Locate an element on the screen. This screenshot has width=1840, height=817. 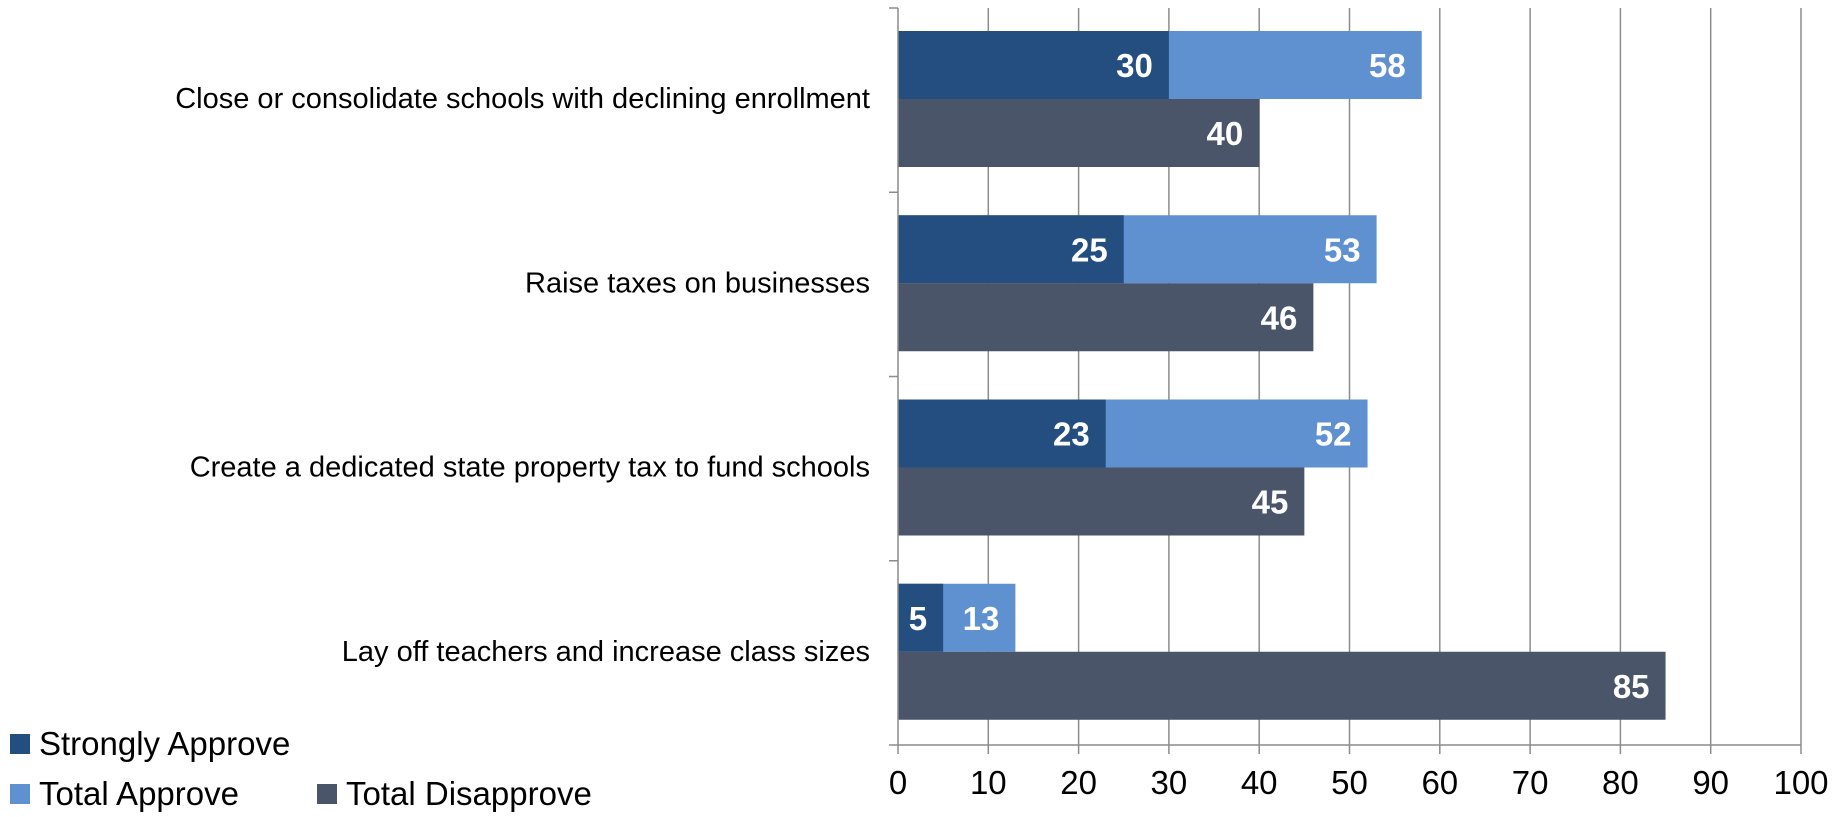
legend-item-total-approve: Total Approve is located at coordinates (124, 794).